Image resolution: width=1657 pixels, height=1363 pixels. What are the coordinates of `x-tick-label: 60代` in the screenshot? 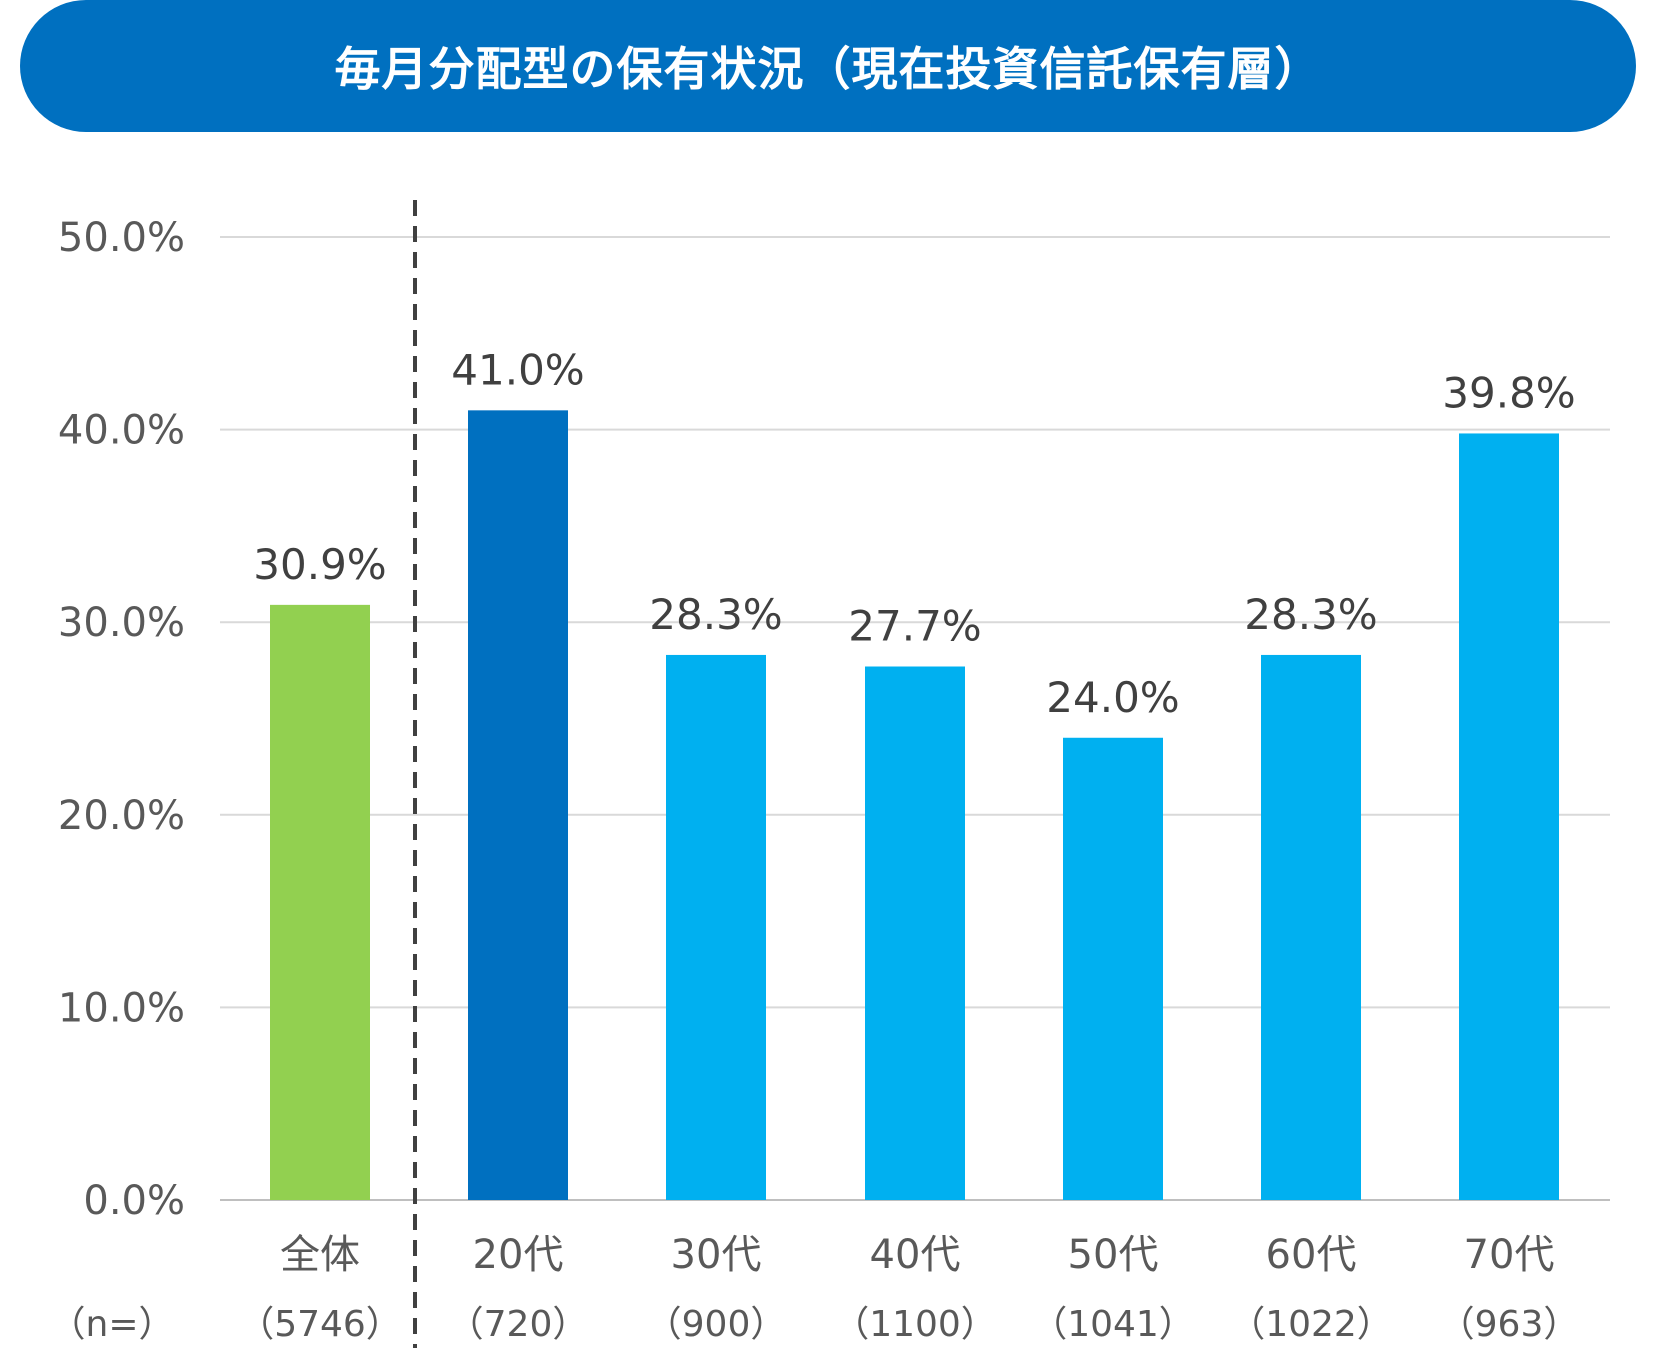 It's located at (1311, 1255).